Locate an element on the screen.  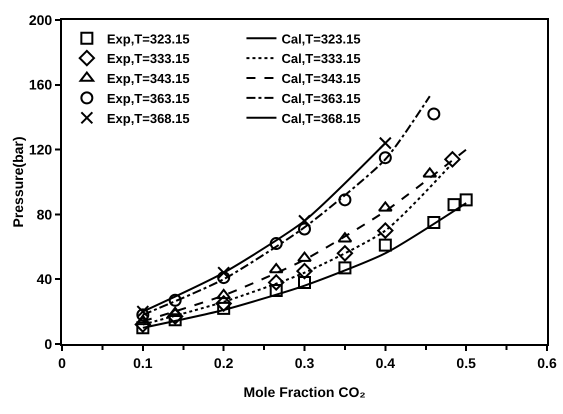
legend-label: Cal,T=368.15 is located at coordinates (321, 118).